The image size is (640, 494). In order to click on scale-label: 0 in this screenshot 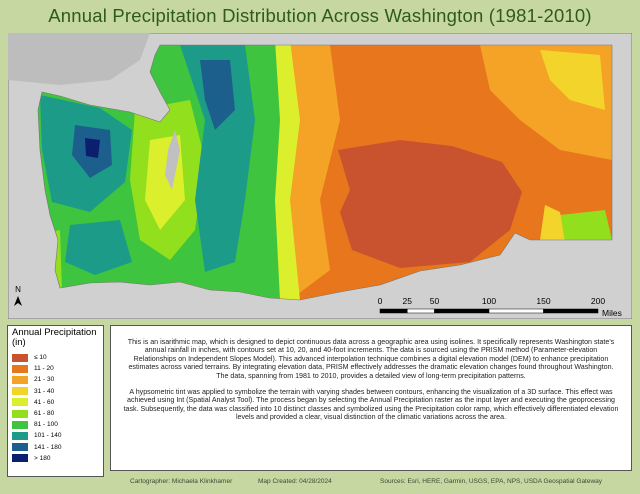, I will do `click(380, 301)`.